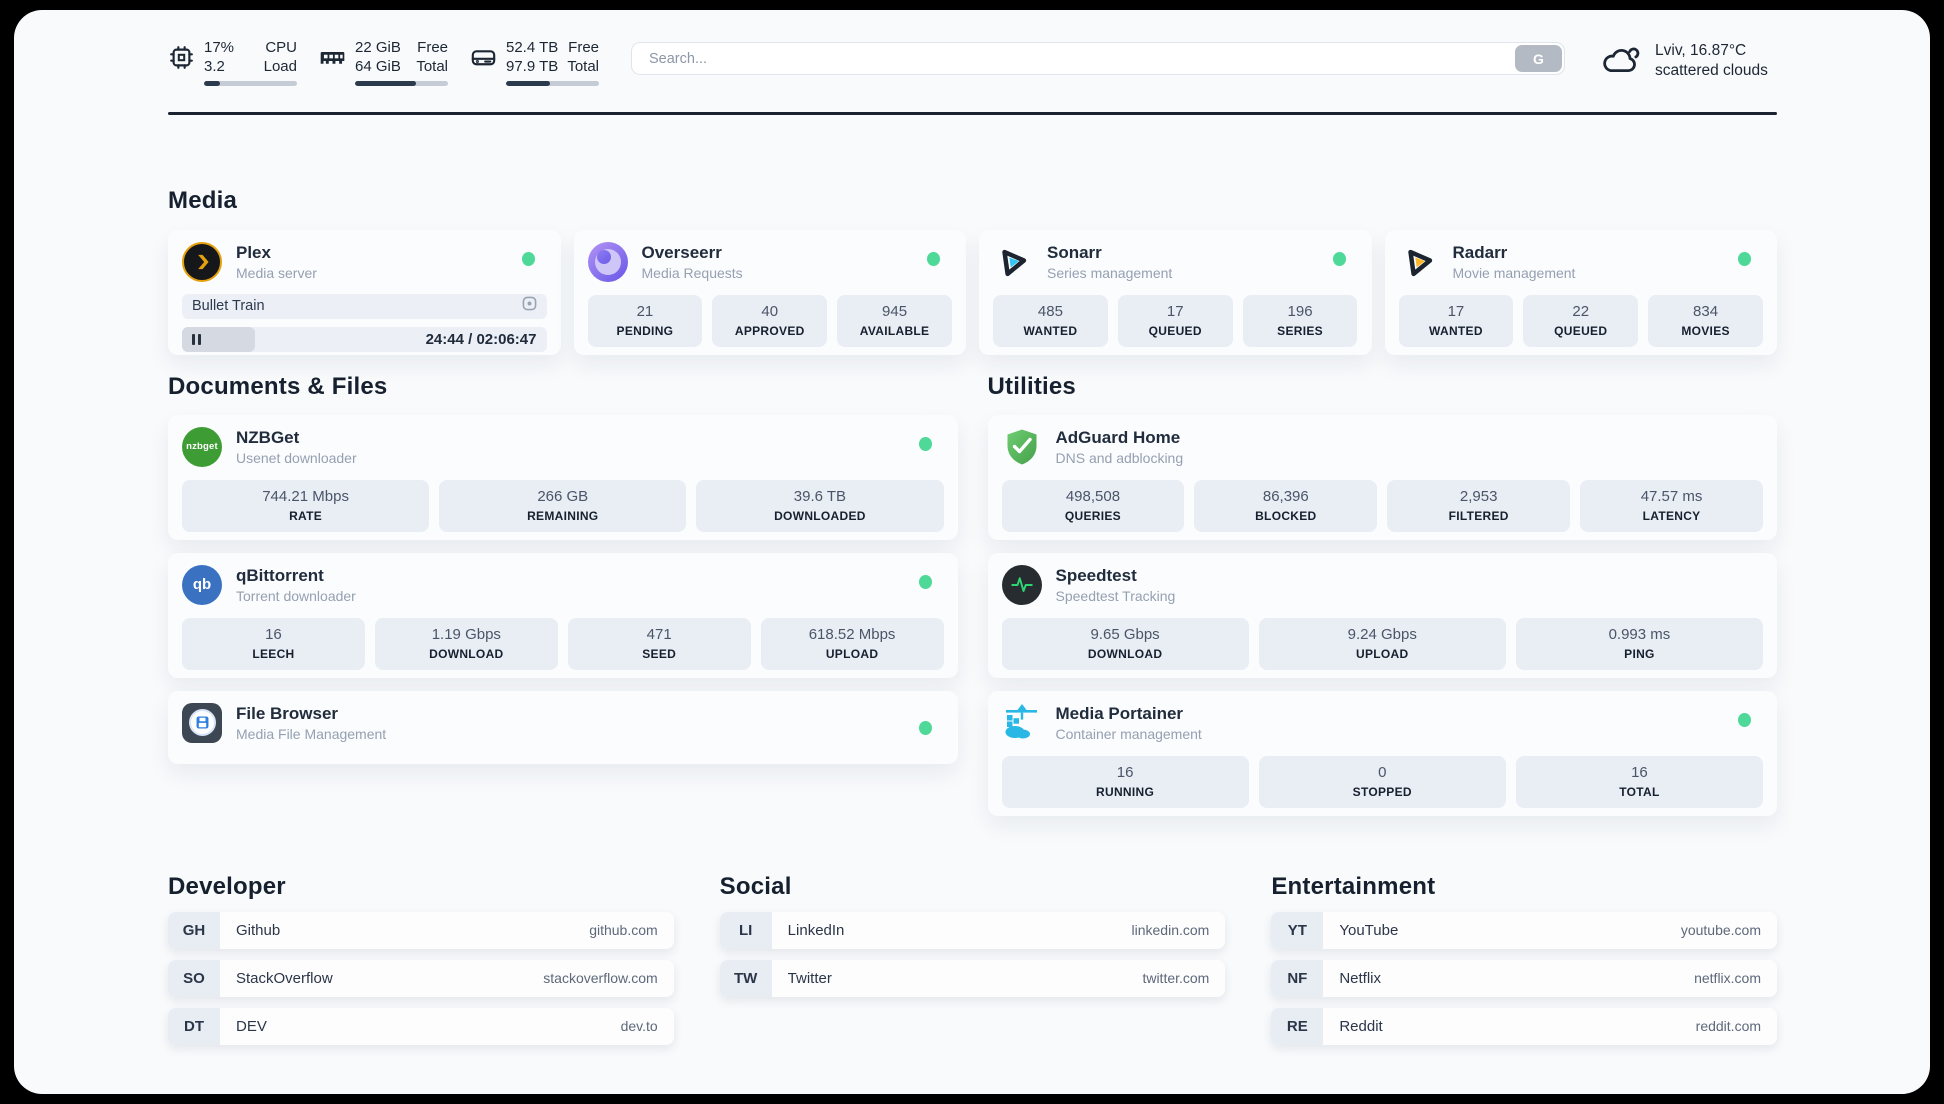 This screenshot has height=1104, width=1944. What do you see at coordinates (1705, 320) in the screenshot?
I see `stat-movies: 834 MOVIES` at bounding box center [1705, 320].